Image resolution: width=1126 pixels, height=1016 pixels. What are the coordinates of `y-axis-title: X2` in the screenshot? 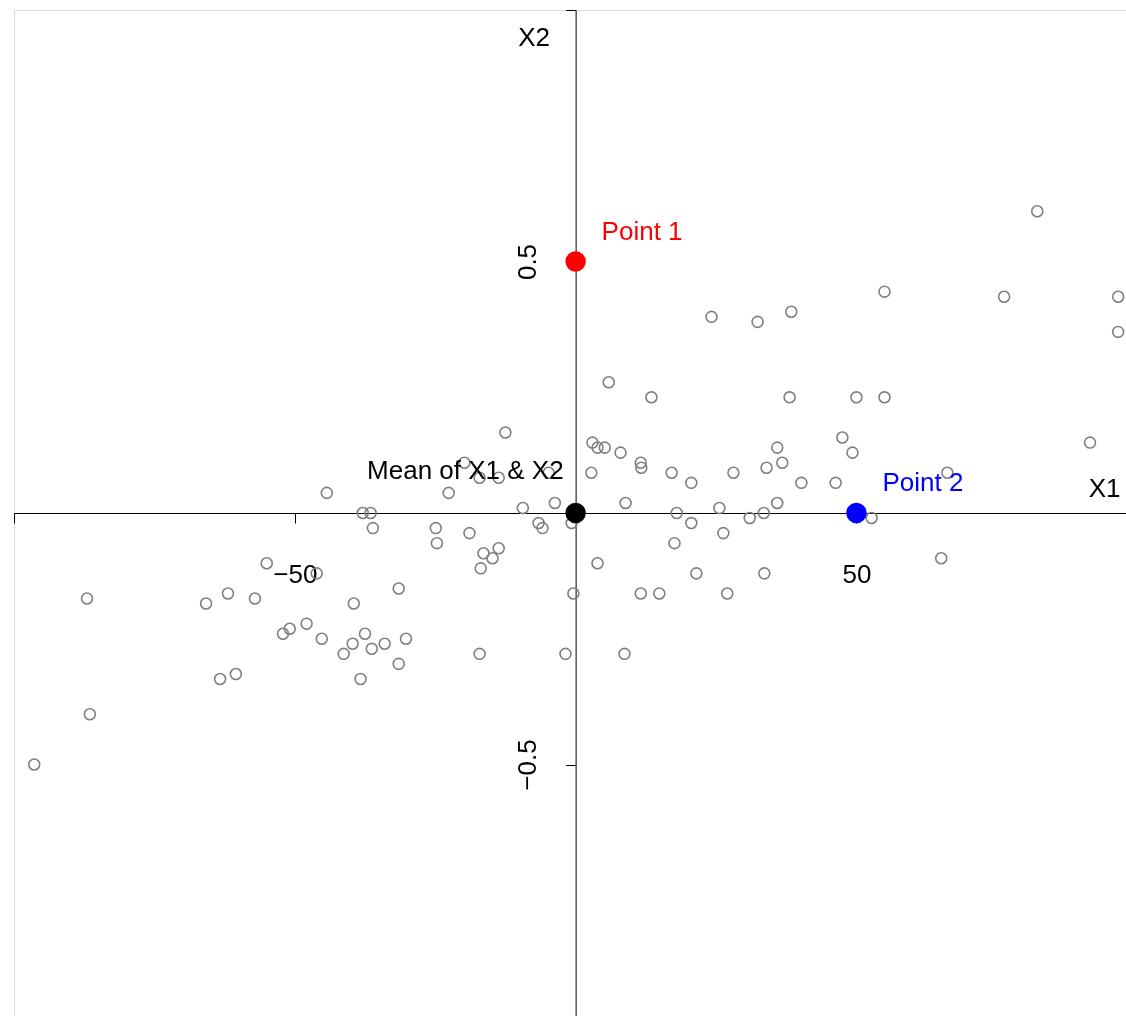 It's located at (534, 36).